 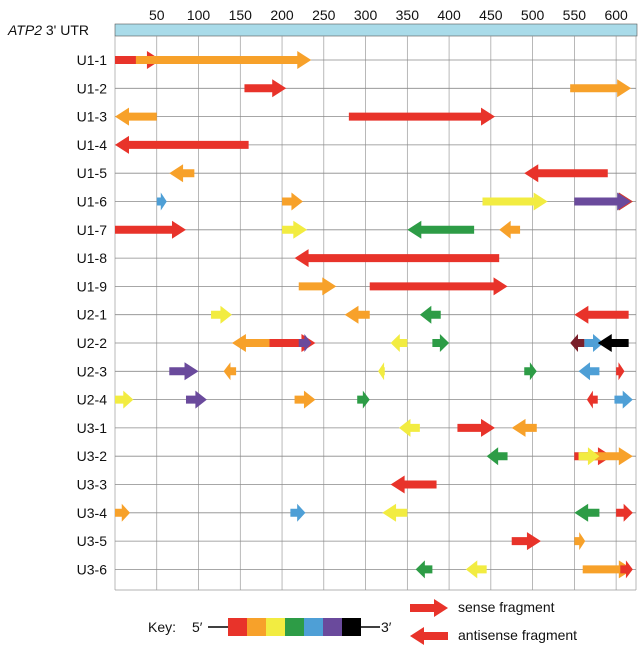 I want to click on row-u3-2: U3-2, so click(x=356, y=456).